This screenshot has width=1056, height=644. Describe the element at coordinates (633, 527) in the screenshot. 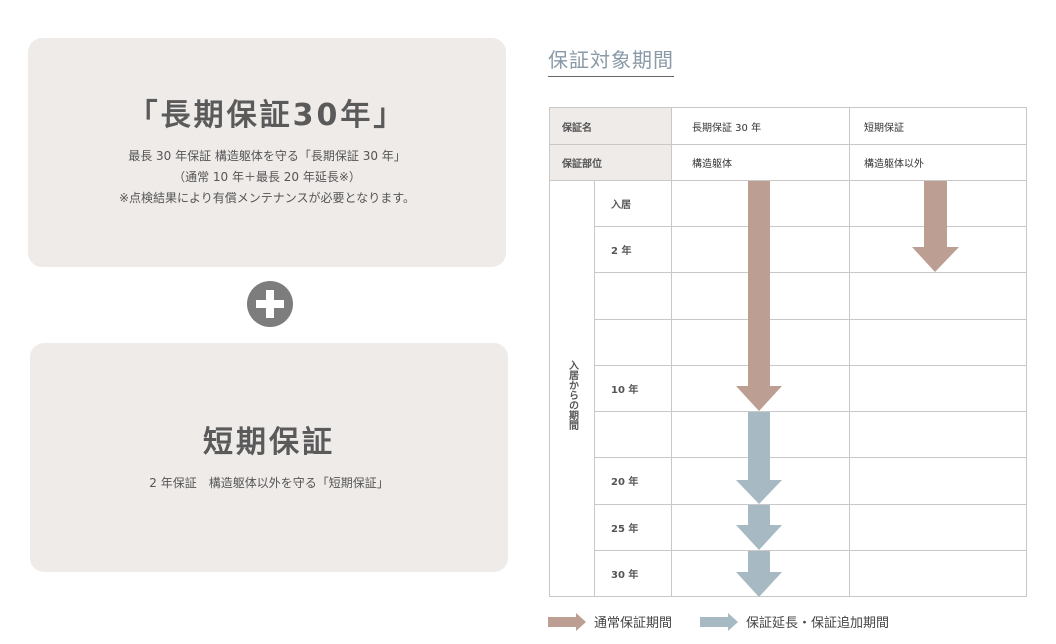

I see `period-row-label: 25 年` at that location.